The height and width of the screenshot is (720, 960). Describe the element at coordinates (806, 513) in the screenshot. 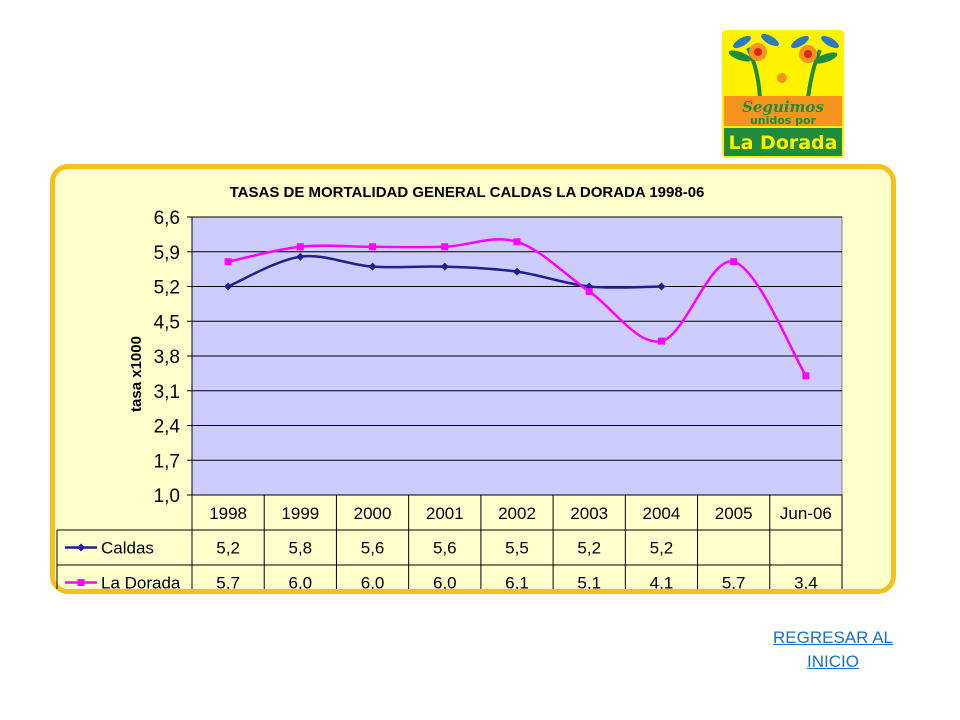

I see `x-tick-label: Jun-06` at that location.